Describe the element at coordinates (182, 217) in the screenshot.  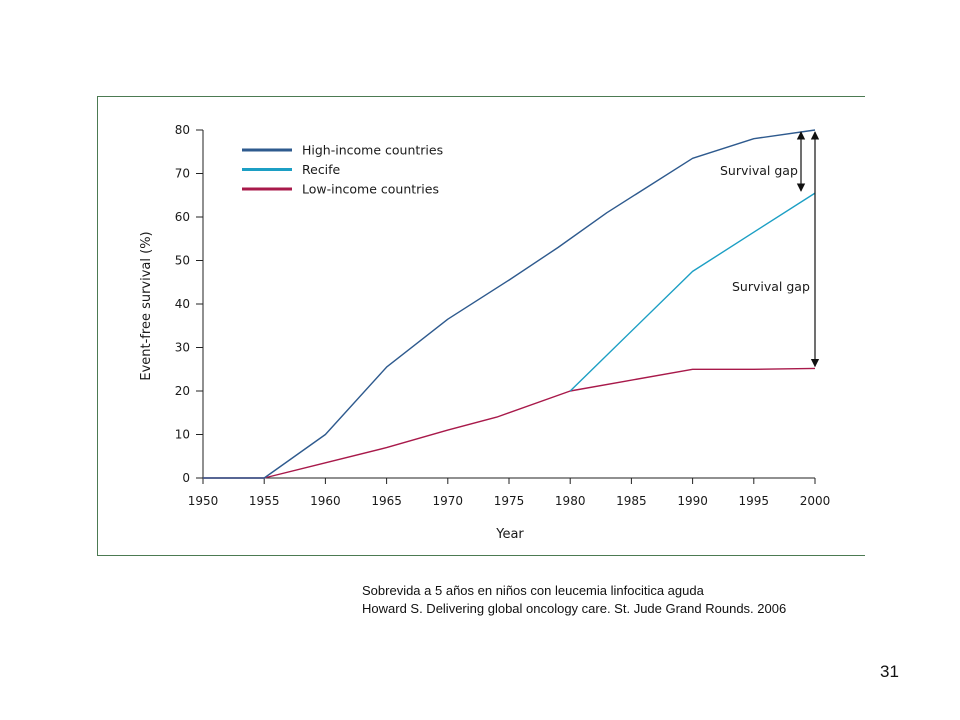
I see `y-tick-label: 60` at that location.